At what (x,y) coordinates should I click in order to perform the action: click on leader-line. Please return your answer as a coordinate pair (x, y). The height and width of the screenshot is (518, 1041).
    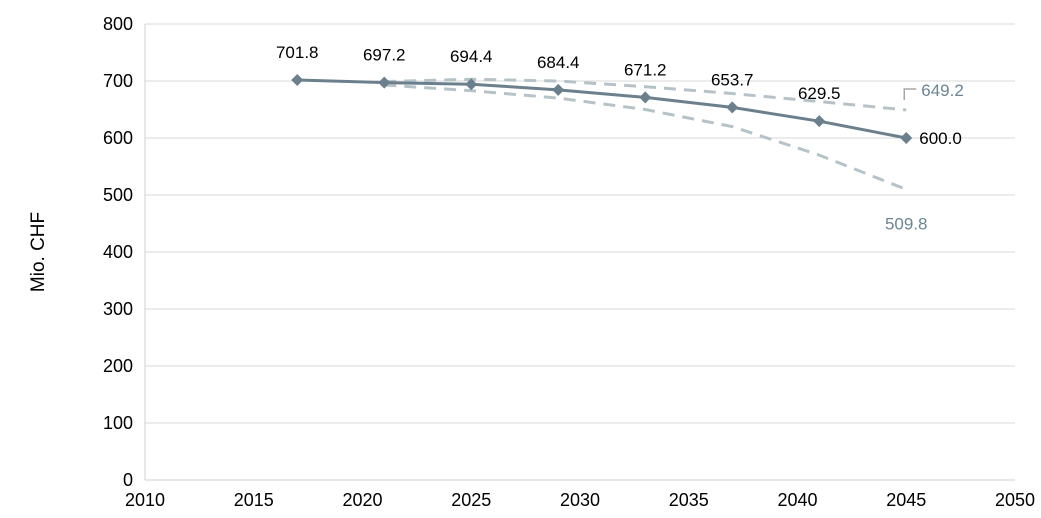
    Looking at the image, I should click on (910, 94).